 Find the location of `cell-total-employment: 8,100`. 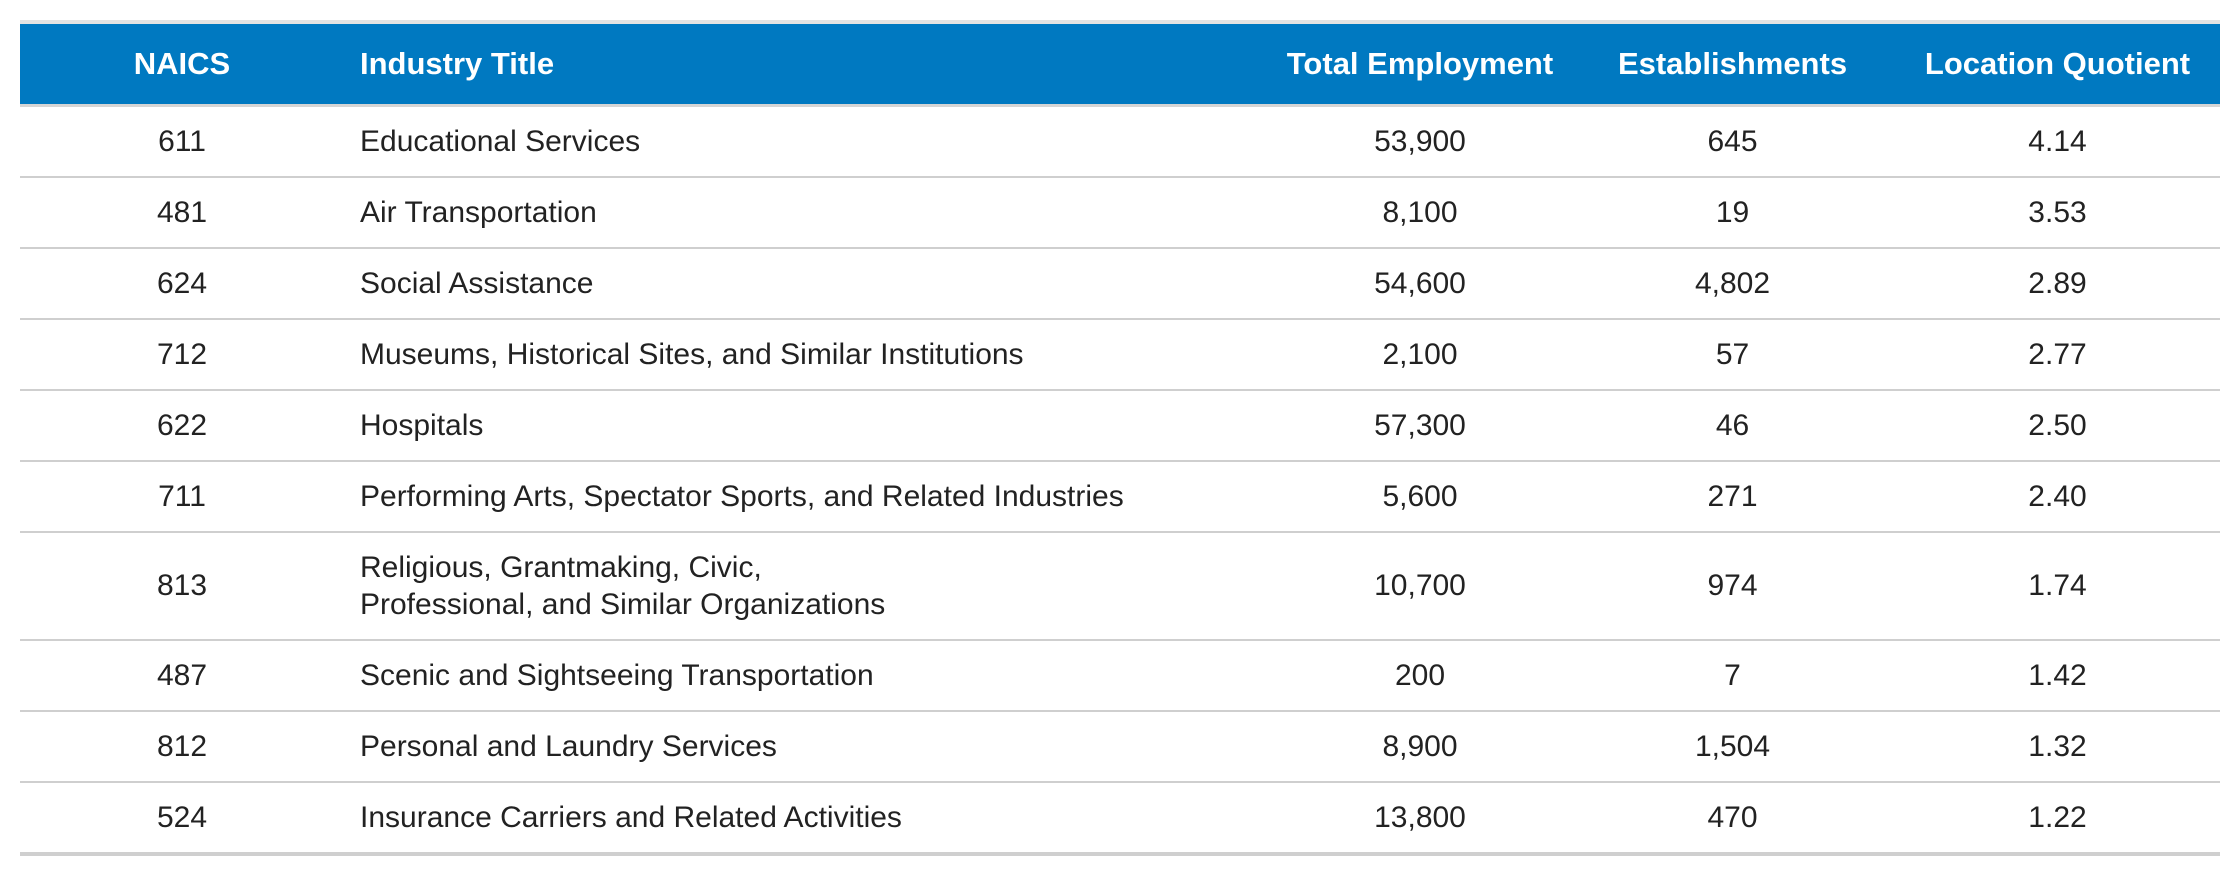

cell-total-employment: 8,100 is located at coordinates (1420, 212).